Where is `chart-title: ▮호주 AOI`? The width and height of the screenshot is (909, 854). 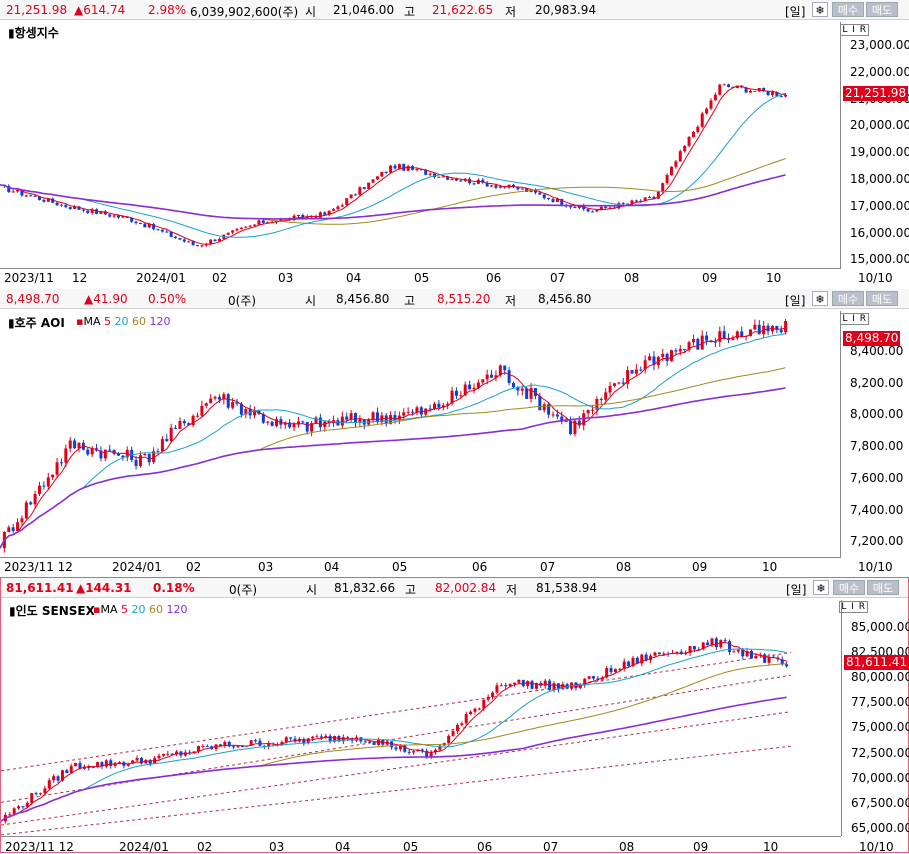
chart-title: ▮호주 AOI is located at coordinates (36, 323).